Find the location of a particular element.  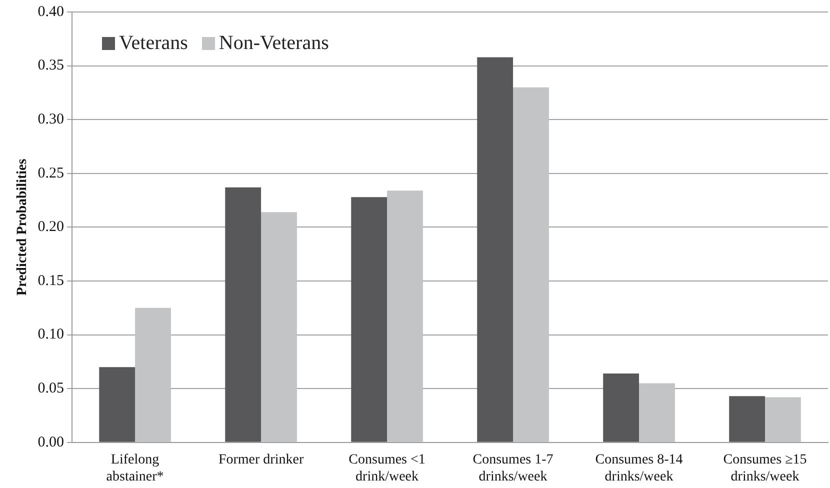

legend-label: Non-Veterans is located at coordinates (273, 43).